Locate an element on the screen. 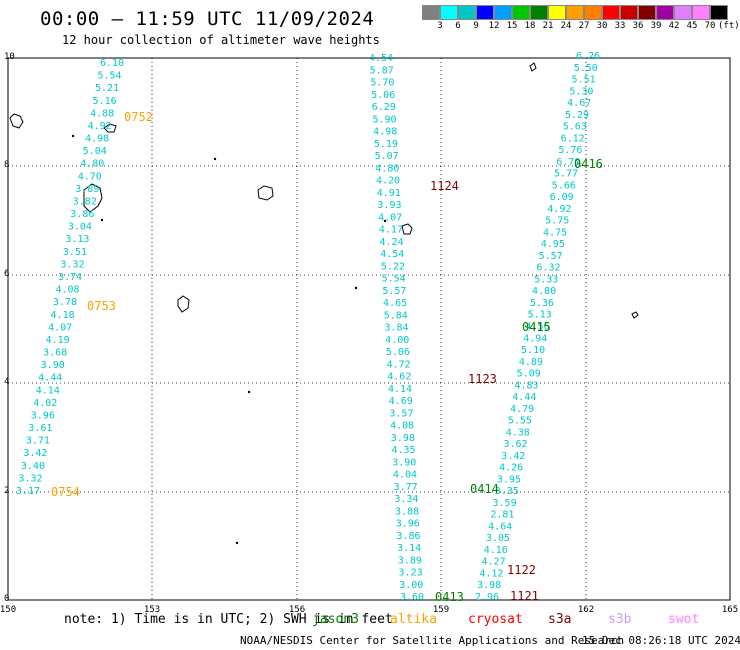 The width and height of the screenshot is (740, 650). legend-label: 18 is located at coordinates (530, 26).